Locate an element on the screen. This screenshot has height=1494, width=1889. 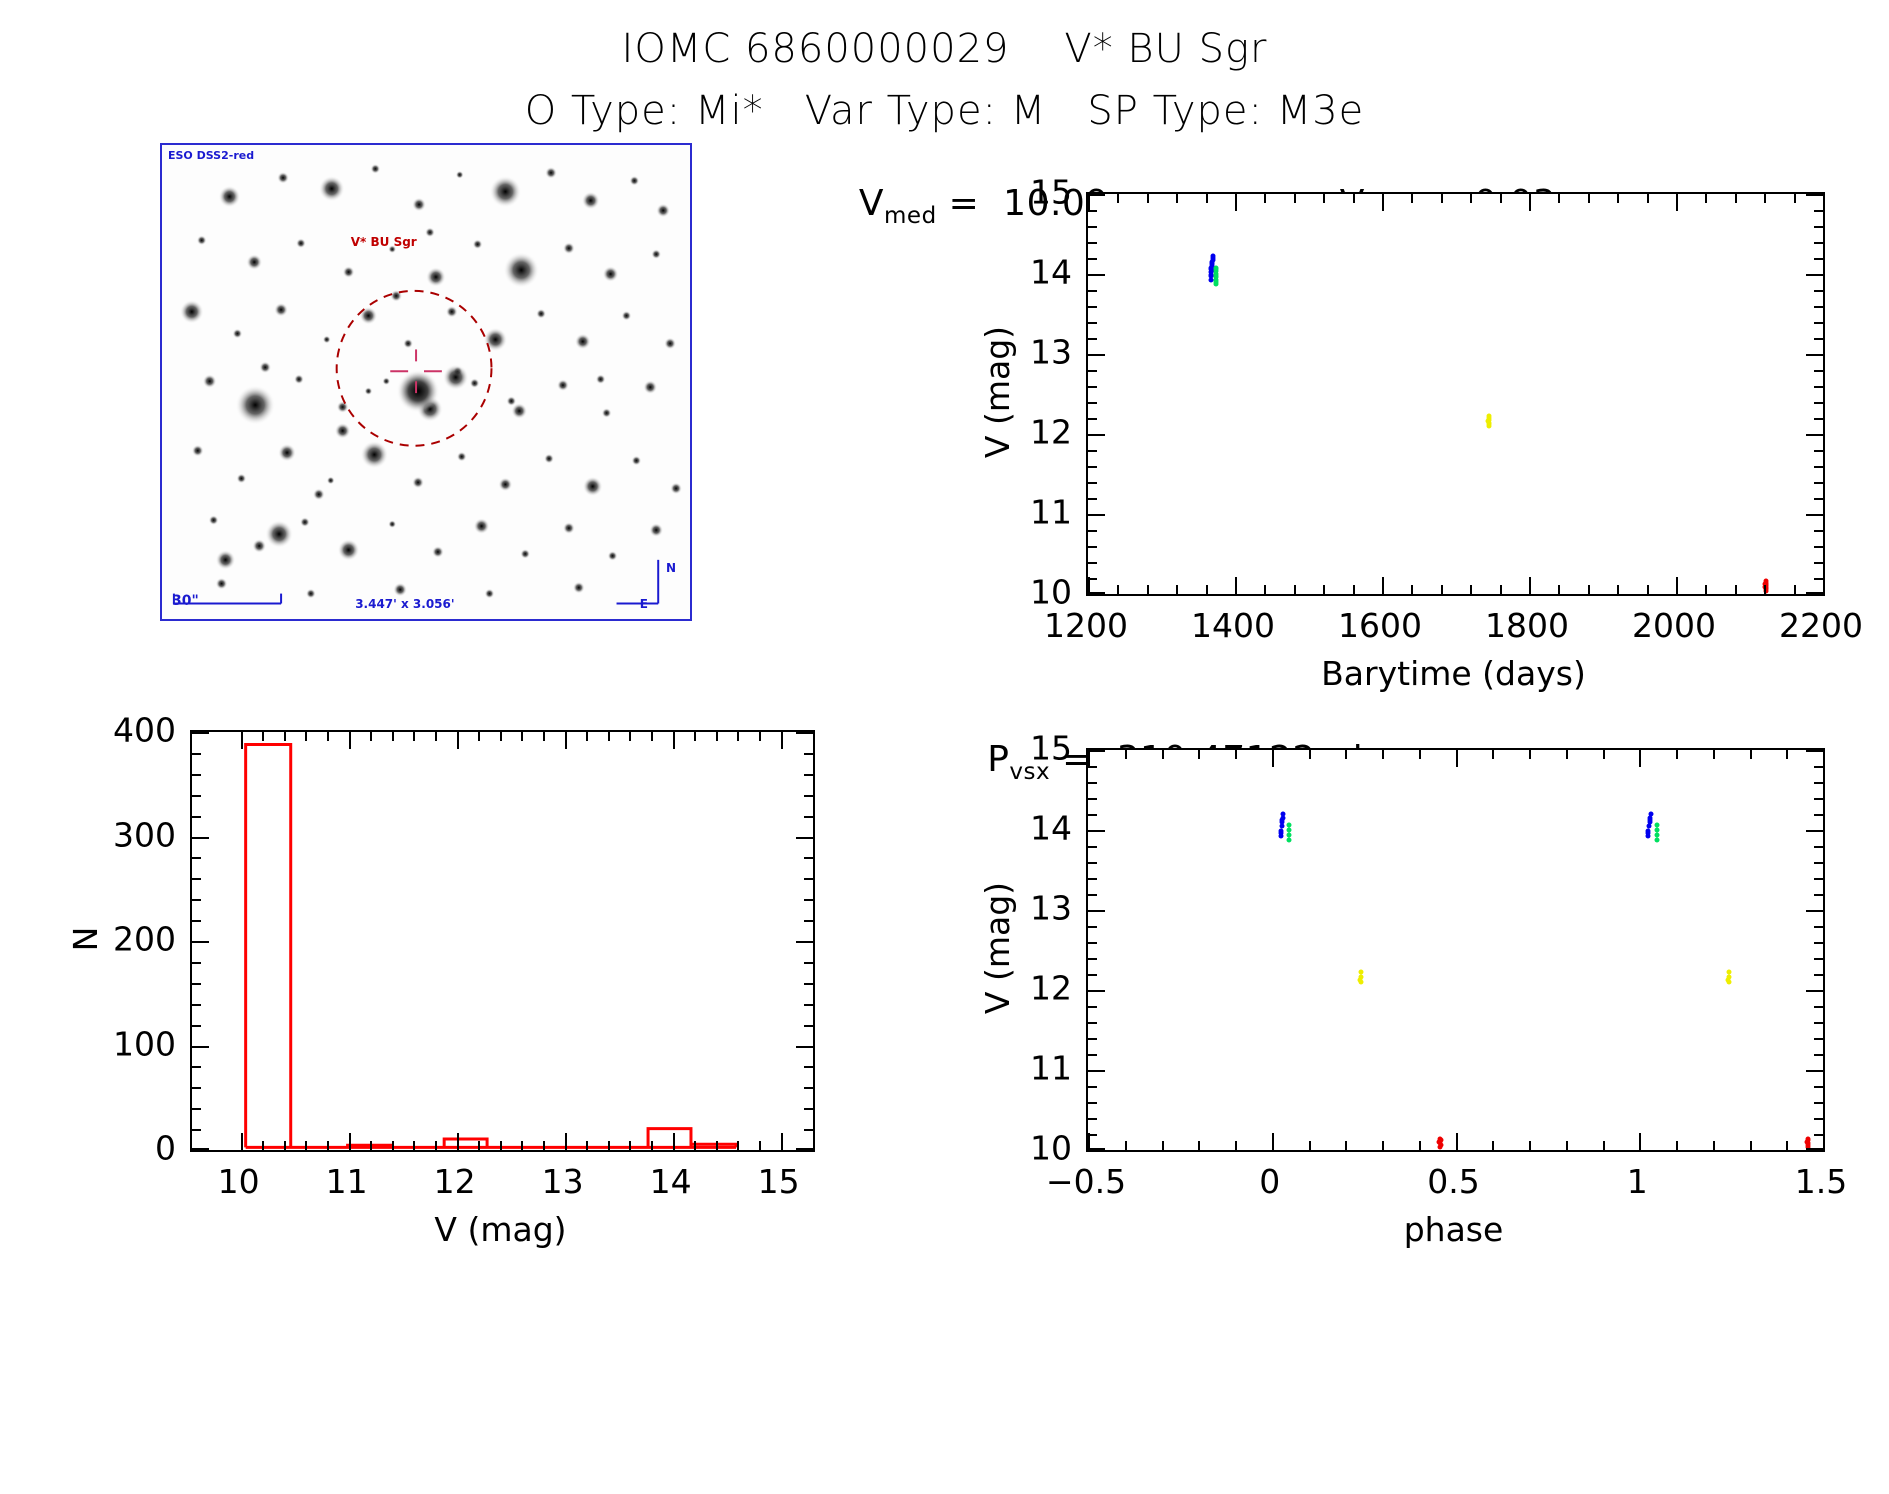
target-star-label: V* BU Sgr is located at coordinates (383, 242).